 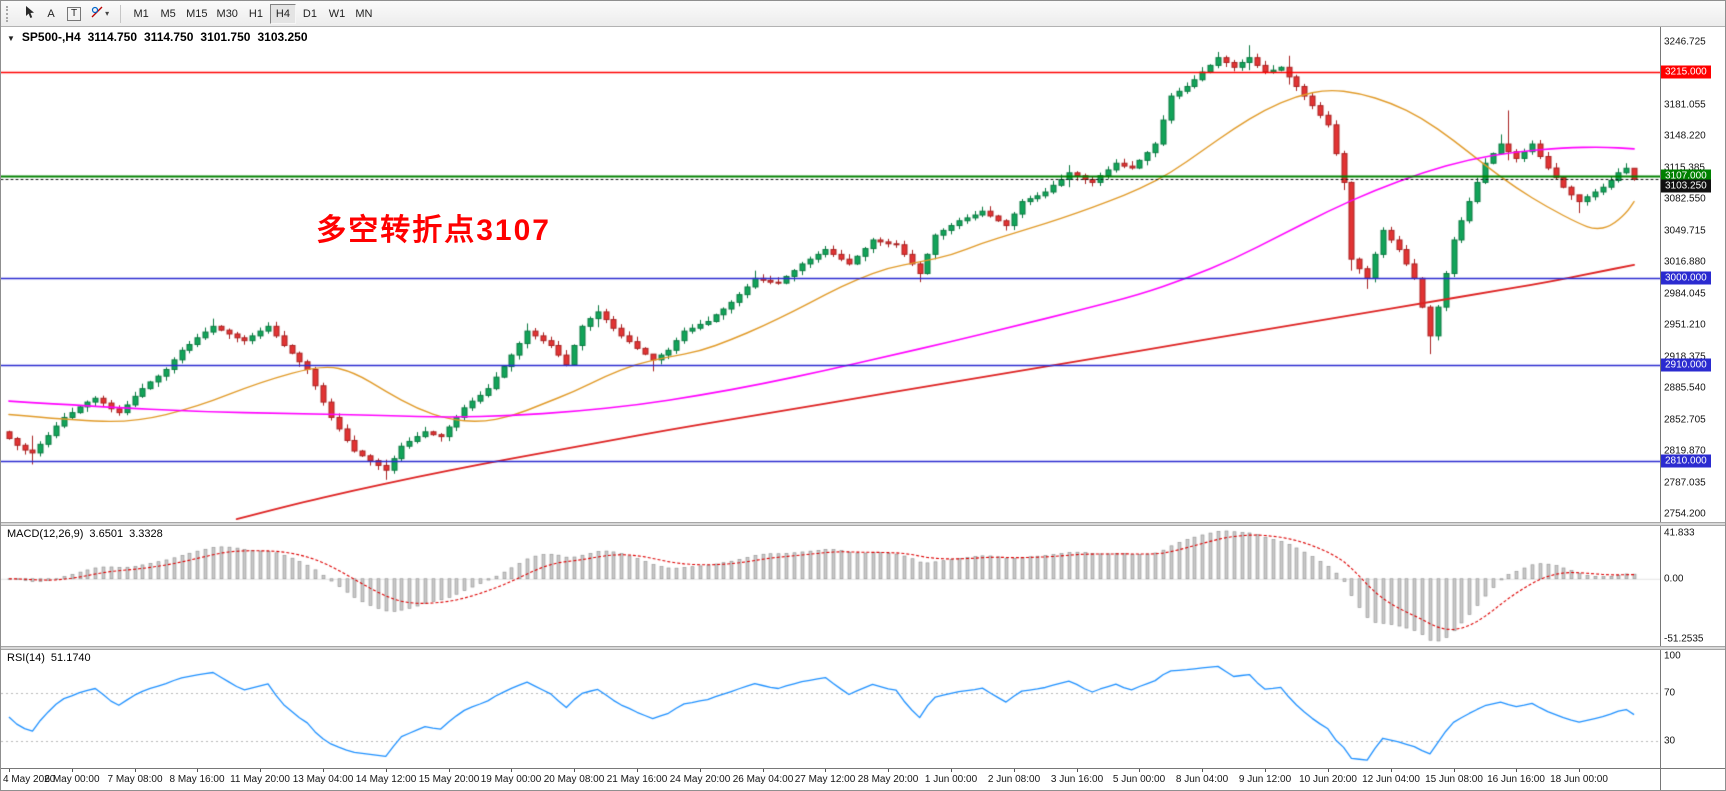 I want to click on price-axis-label: 3016.880, so click(x=1685, y=262).